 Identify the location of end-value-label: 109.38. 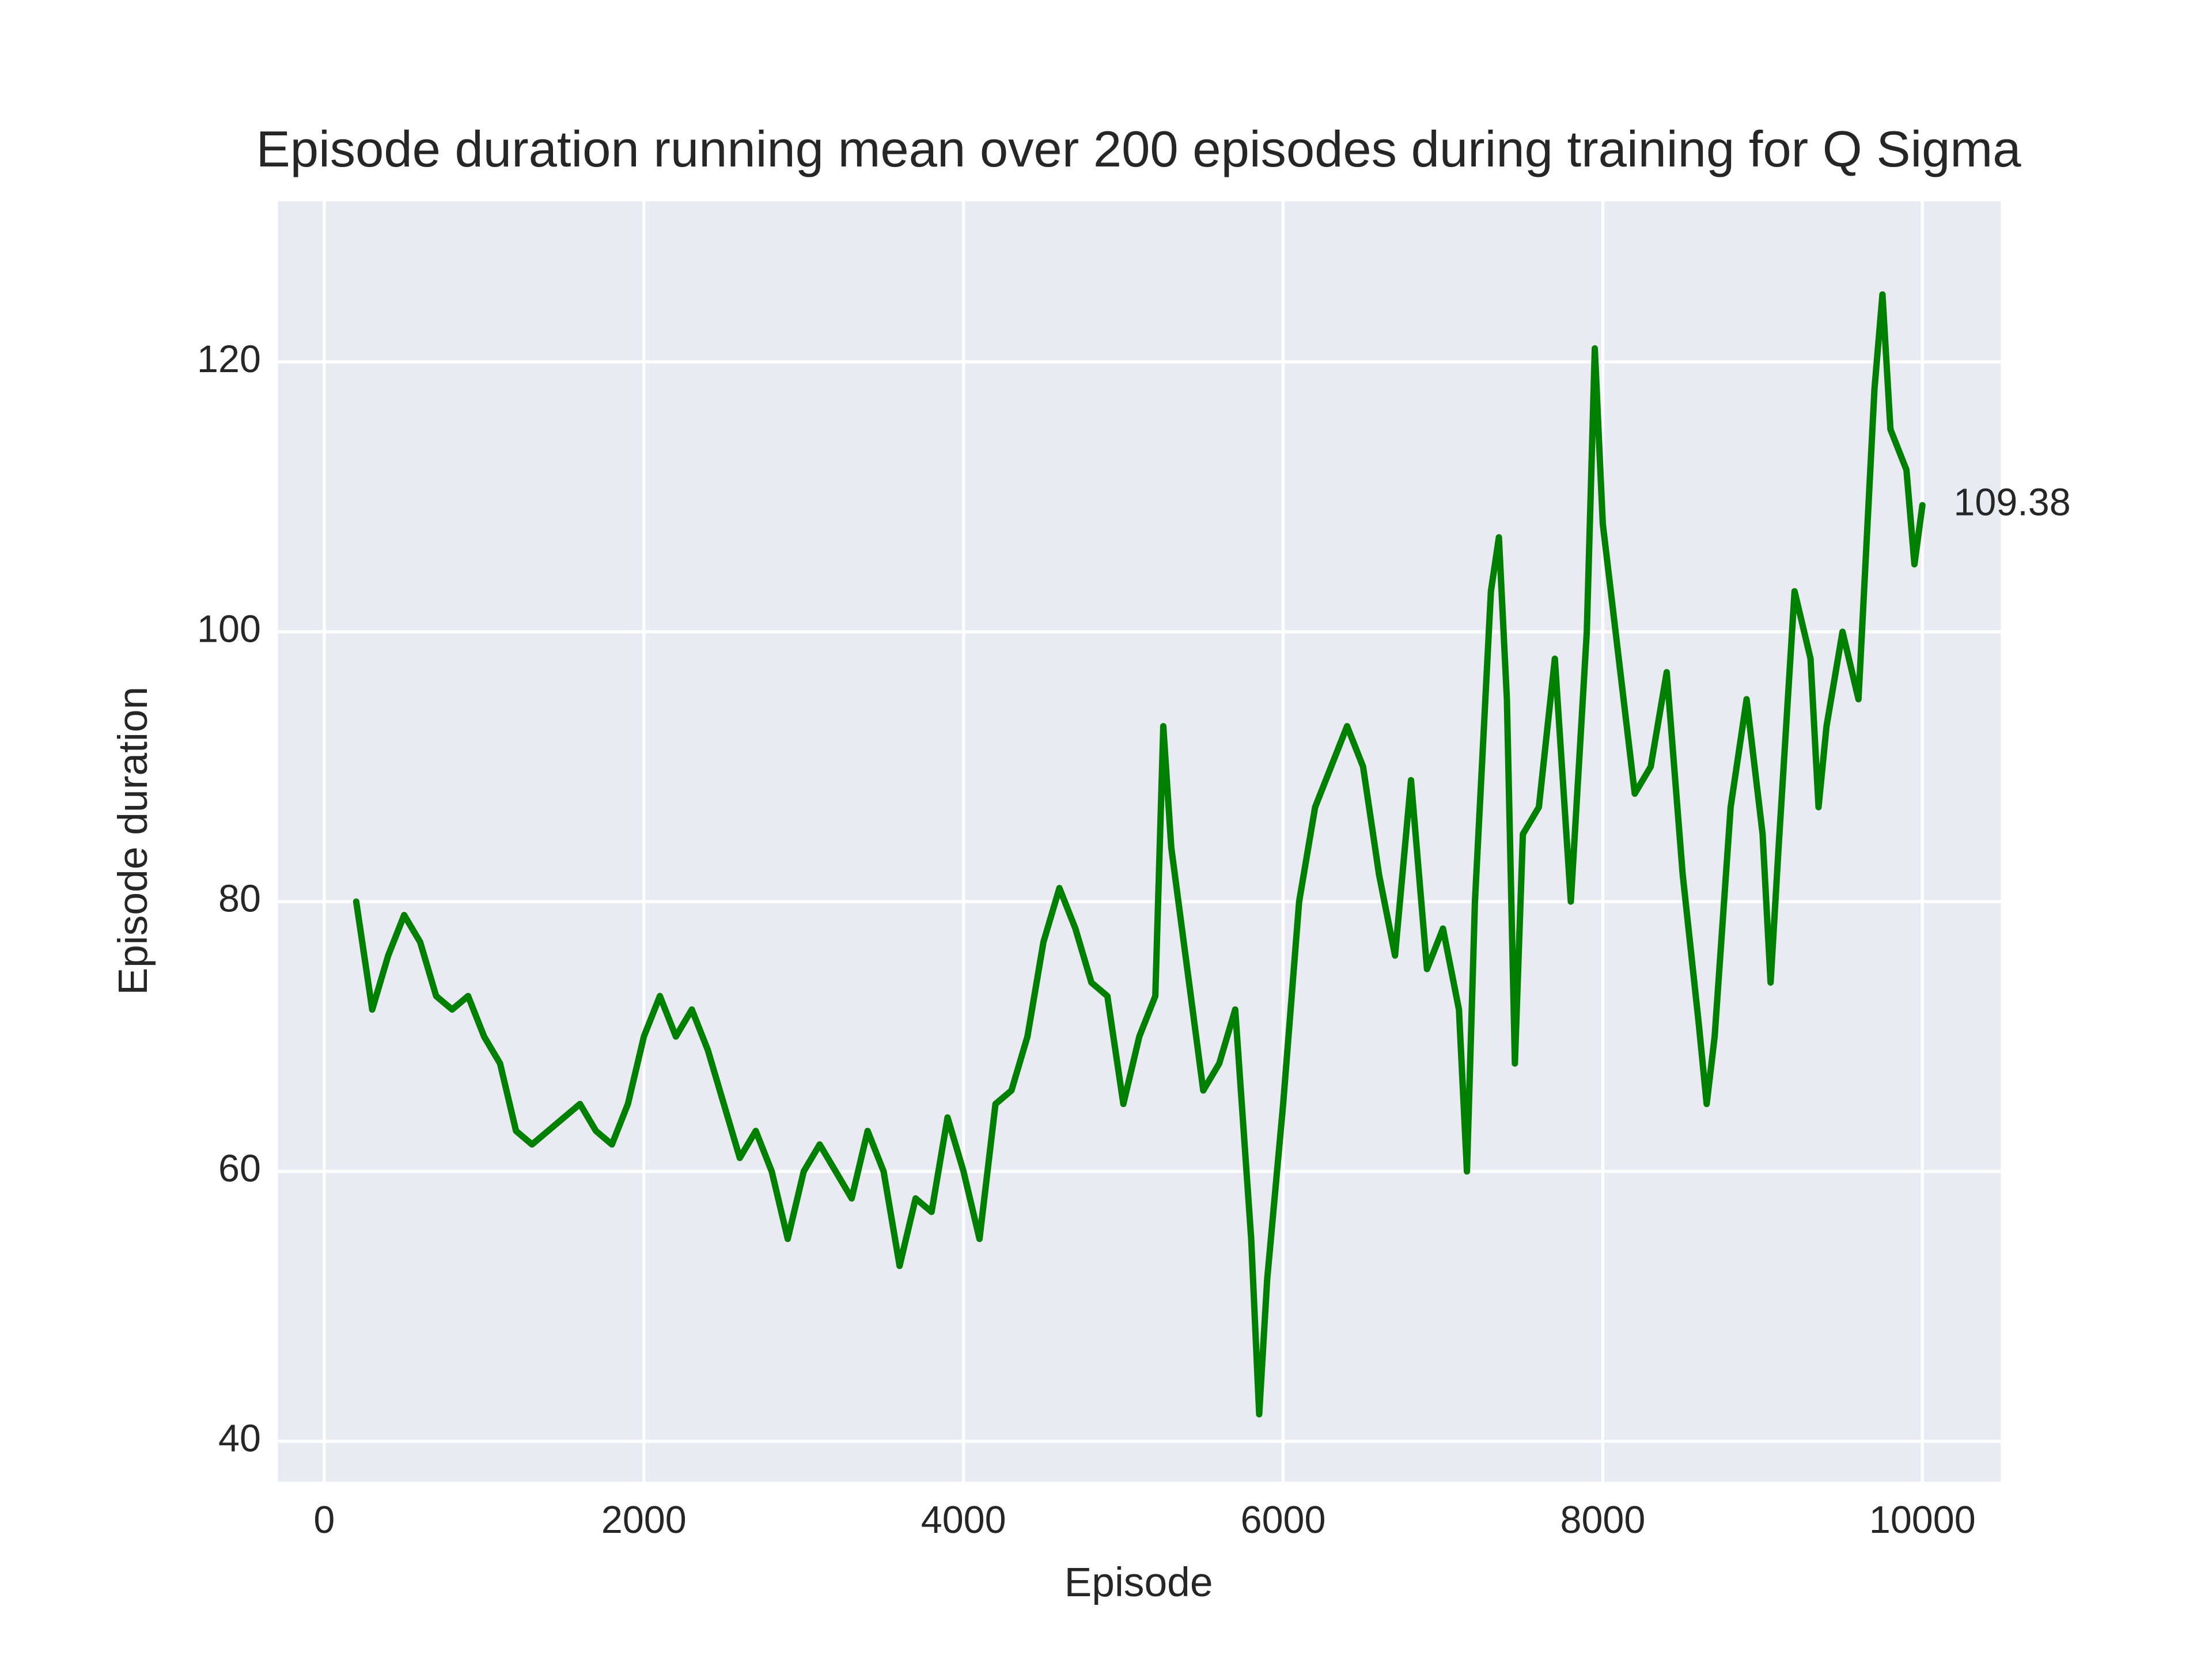
(2011, 503).